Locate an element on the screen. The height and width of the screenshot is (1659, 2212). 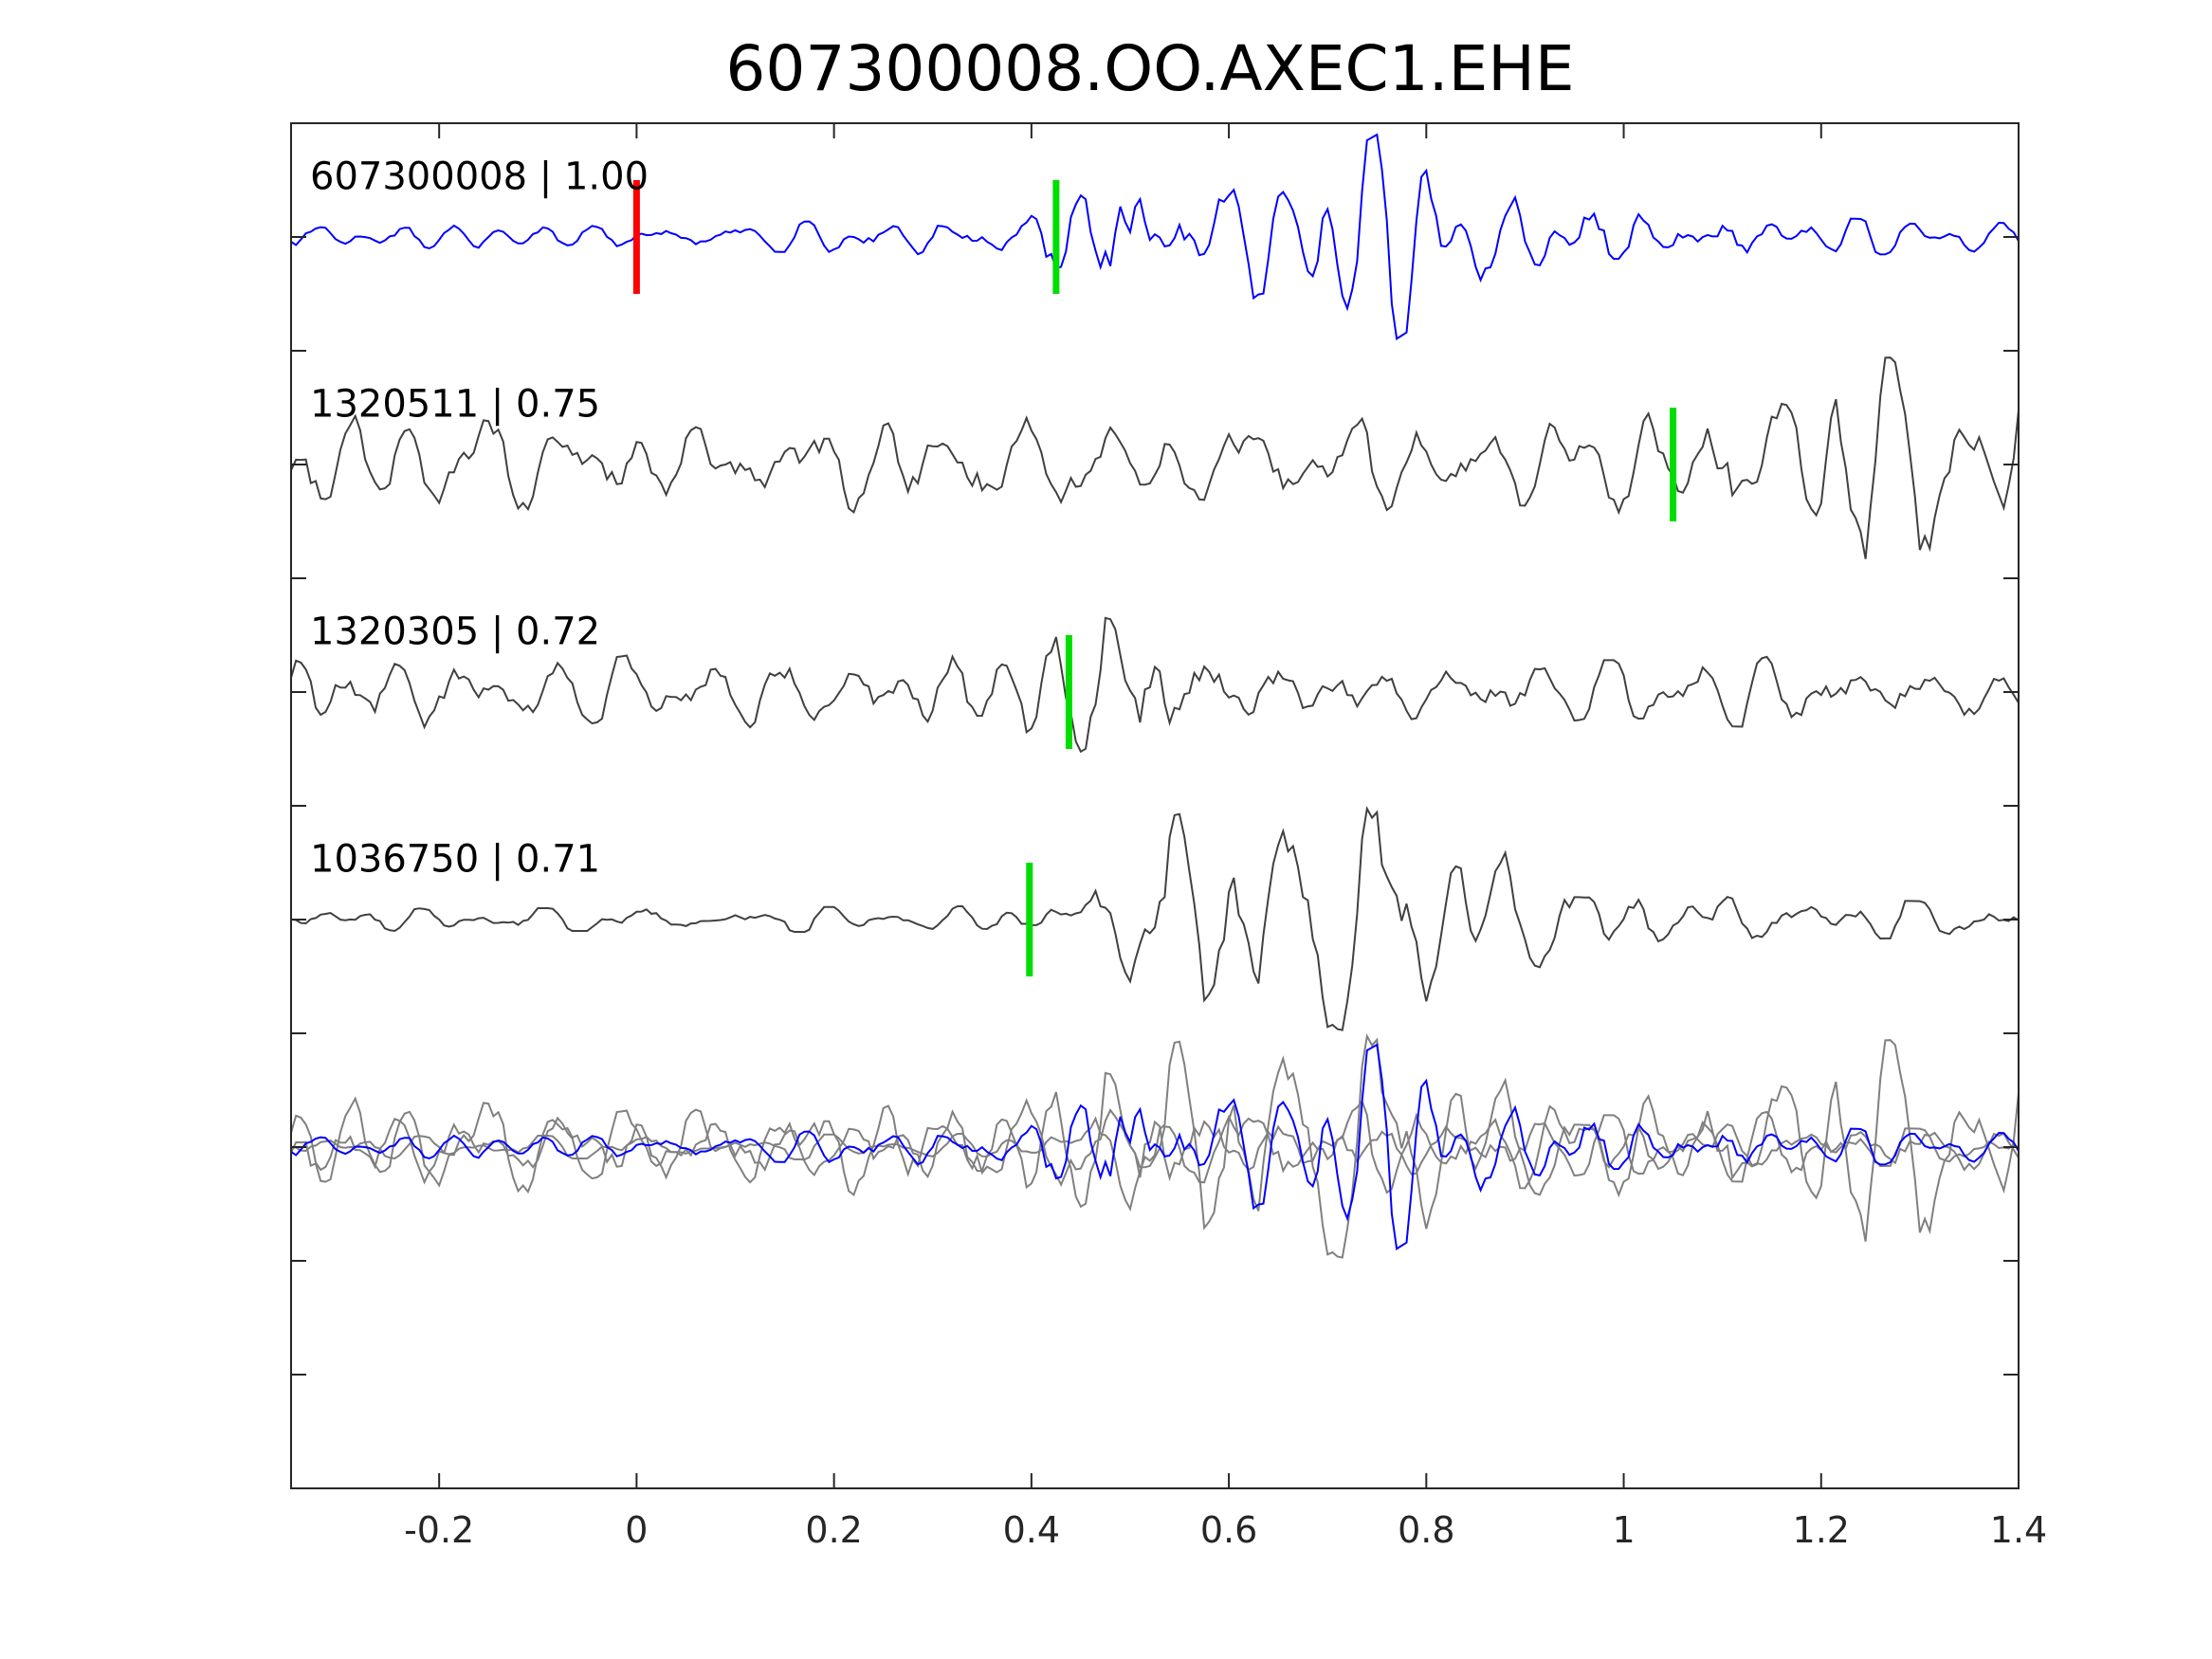
trace-label-1320305: 1320305 | 0.72 is located at coordinates (455, 632).